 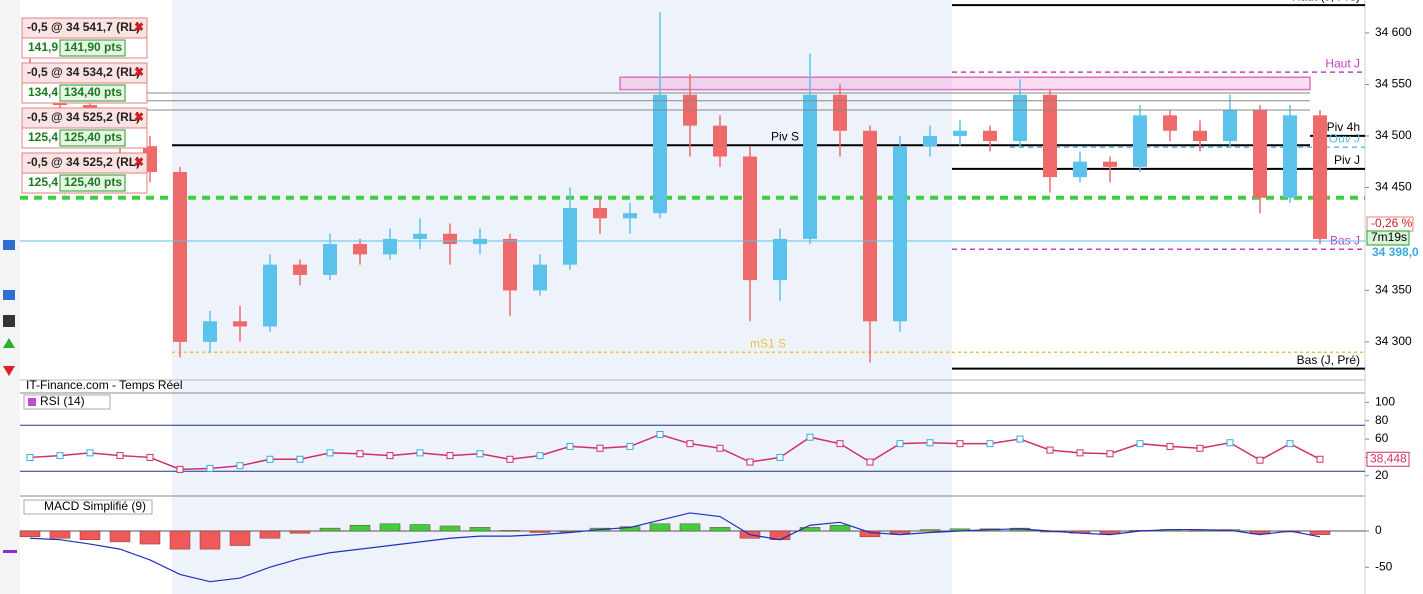 What do you see at coordinates (1382, 438) in the screenshot?
I see `y-tick-label: 60` at bounding box center [1382, 438].